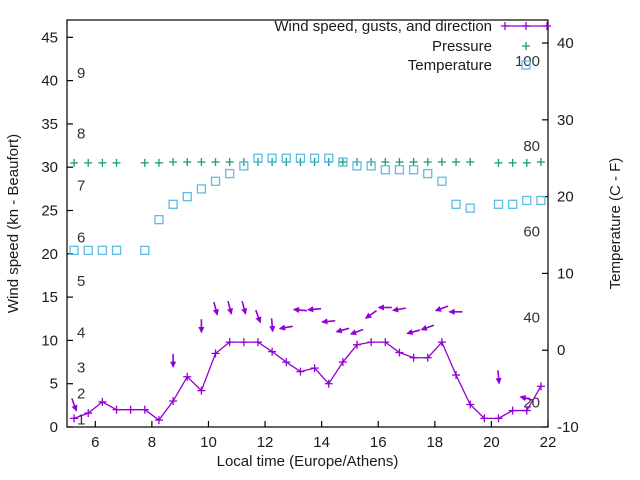 The width and height of the screenshot is (640, 480). I want to click on y2-axis-title: Temperature (C - F), so click(615, 224).